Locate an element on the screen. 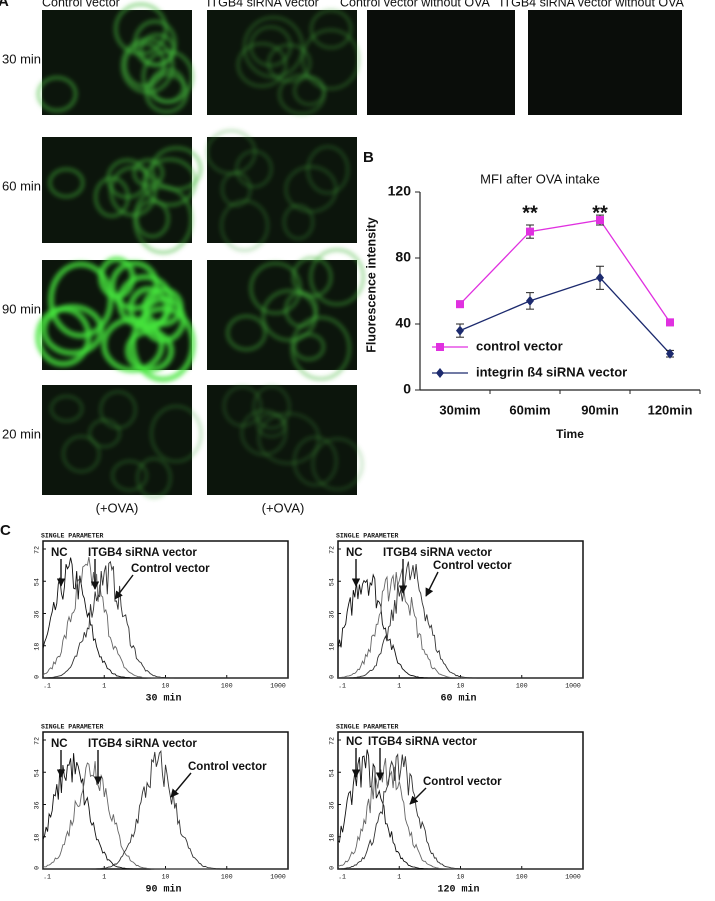  time-label: 120 min is located at coordinates (458, 890).